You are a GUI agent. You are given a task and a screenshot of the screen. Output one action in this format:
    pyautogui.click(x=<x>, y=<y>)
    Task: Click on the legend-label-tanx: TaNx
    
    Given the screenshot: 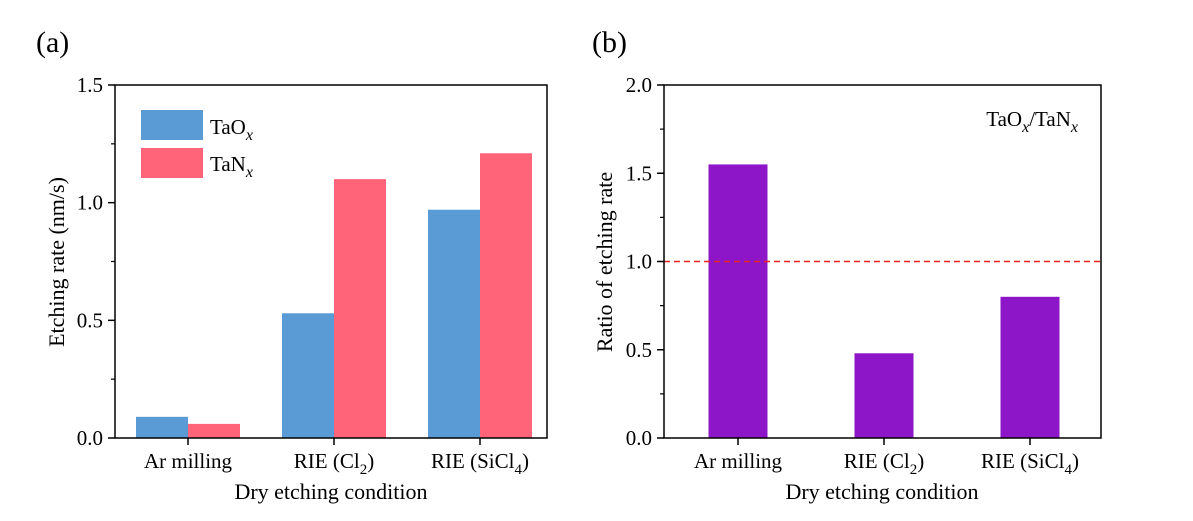 What is the action you would take?
    pyautogui.click(x=231, y=166)
    